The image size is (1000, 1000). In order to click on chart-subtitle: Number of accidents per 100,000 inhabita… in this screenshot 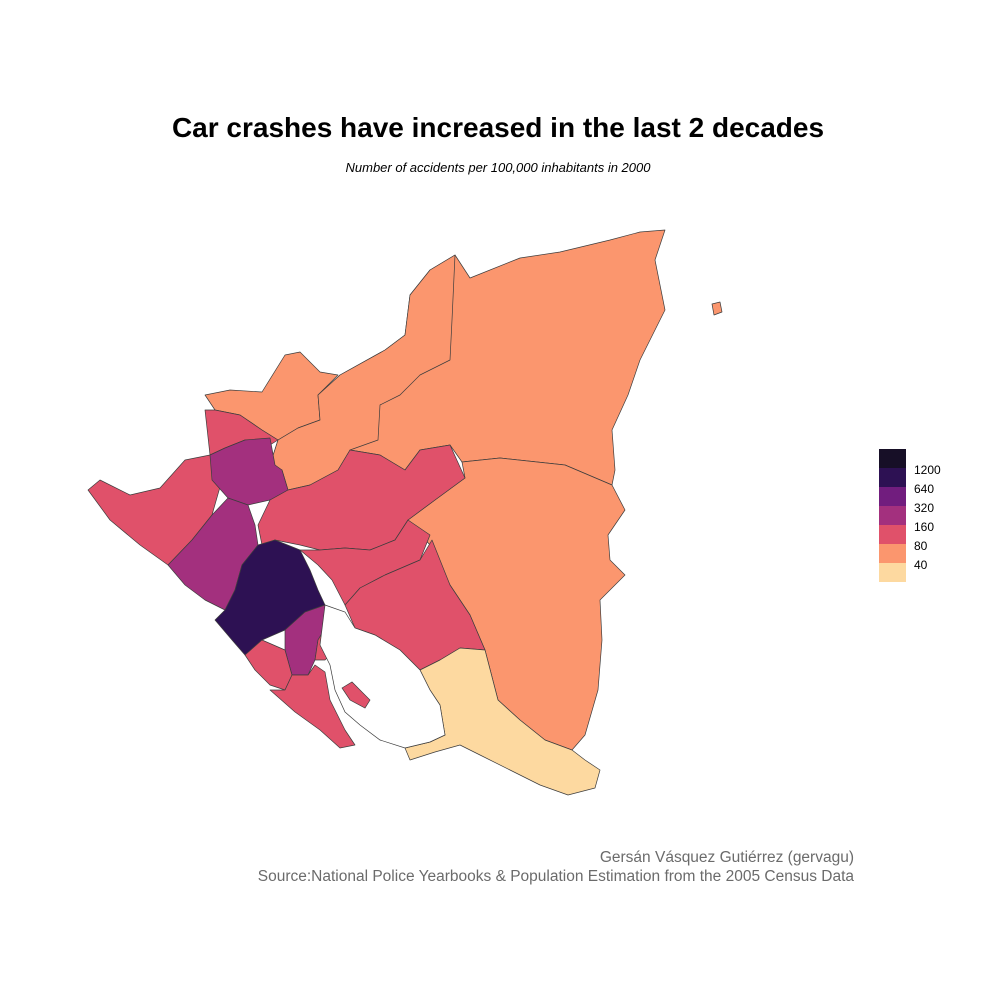, I will do `click(498, 167)`.